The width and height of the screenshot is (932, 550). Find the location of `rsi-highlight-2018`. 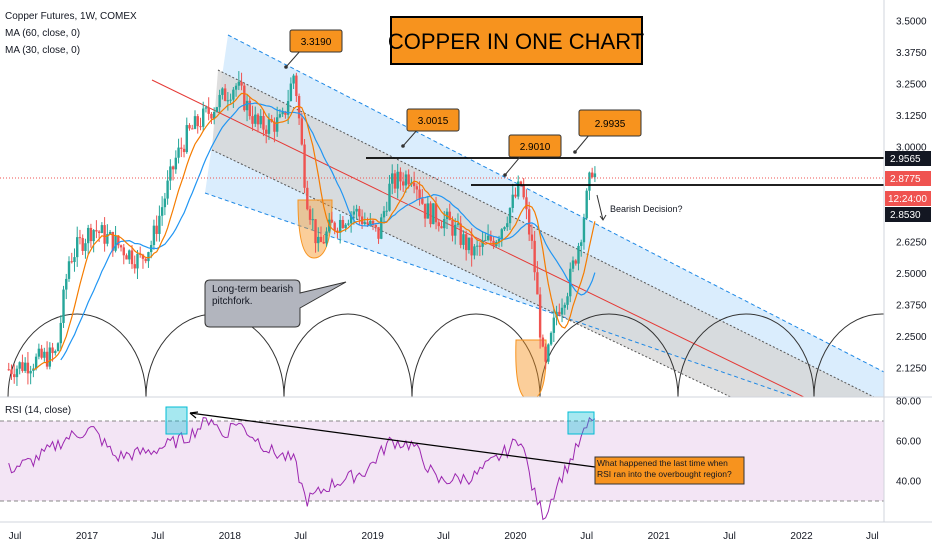

rsi-highlight-2018 is located at coordinates (176, 420).